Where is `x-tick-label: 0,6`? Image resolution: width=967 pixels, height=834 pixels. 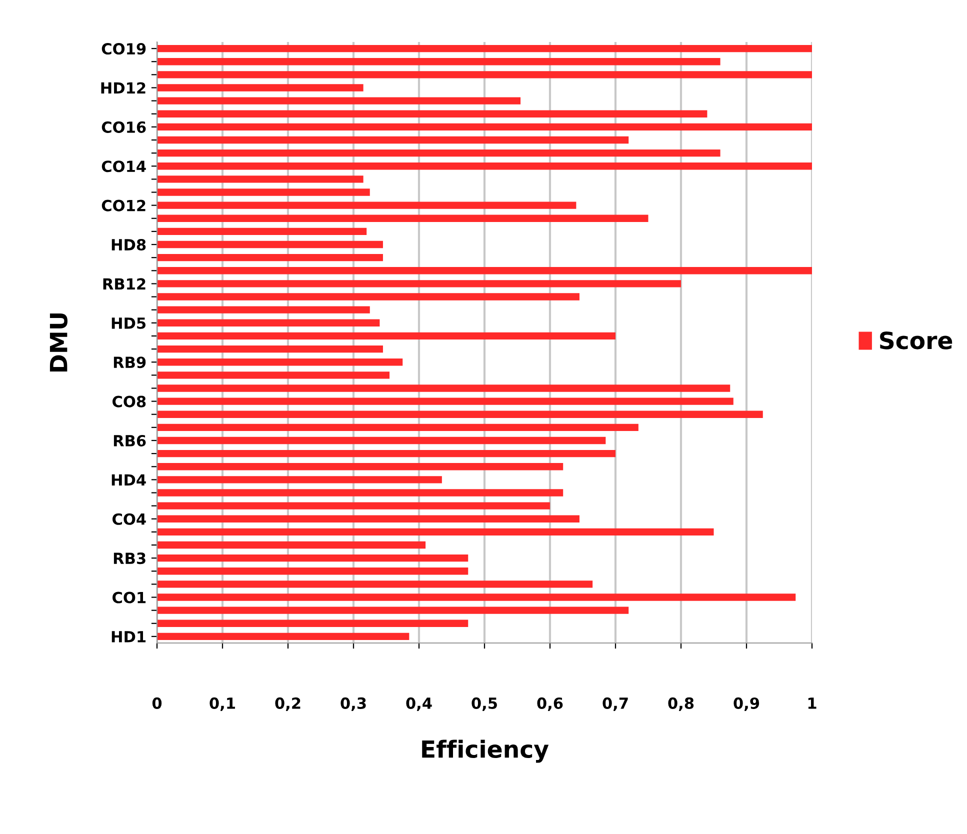 x-tick-label: 0,6 is located at coordinates (550, 704).